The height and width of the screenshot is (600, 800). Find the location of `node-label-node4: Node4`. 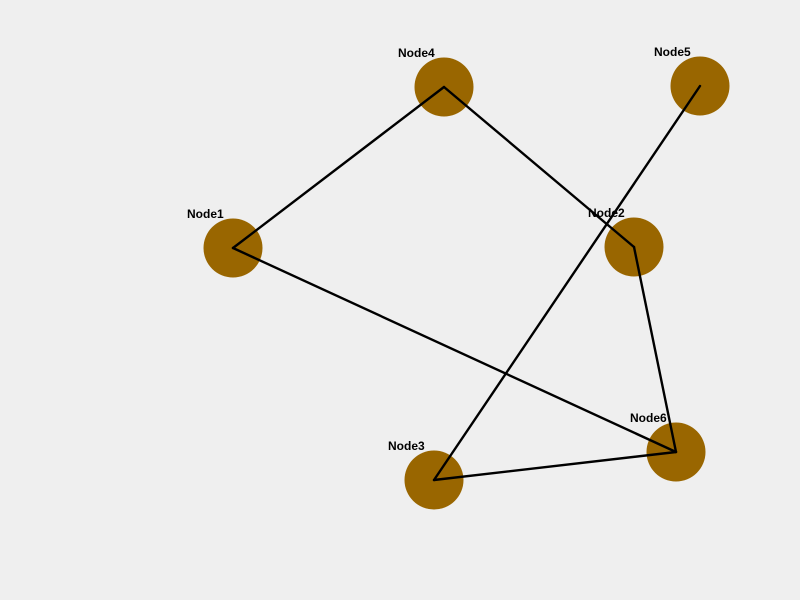

node-label-node4: Node4 is located at coordinates (416, 53).